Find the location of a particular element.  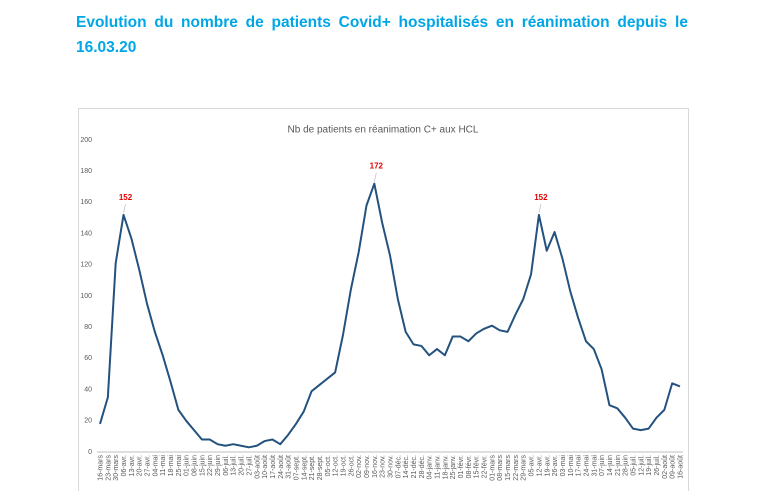

y-tick-label: 60 is located at coordinates (88, 358).